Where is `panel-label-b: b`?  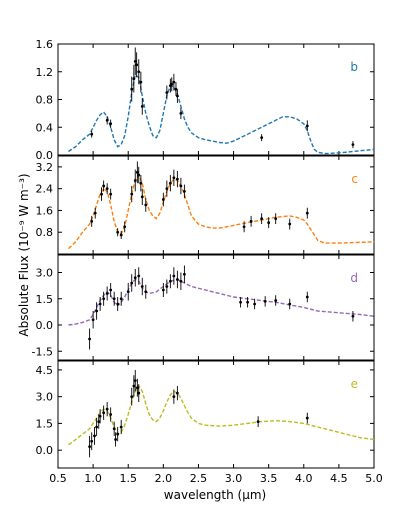
panel-label-b: b is located at coordinates (354, 67).